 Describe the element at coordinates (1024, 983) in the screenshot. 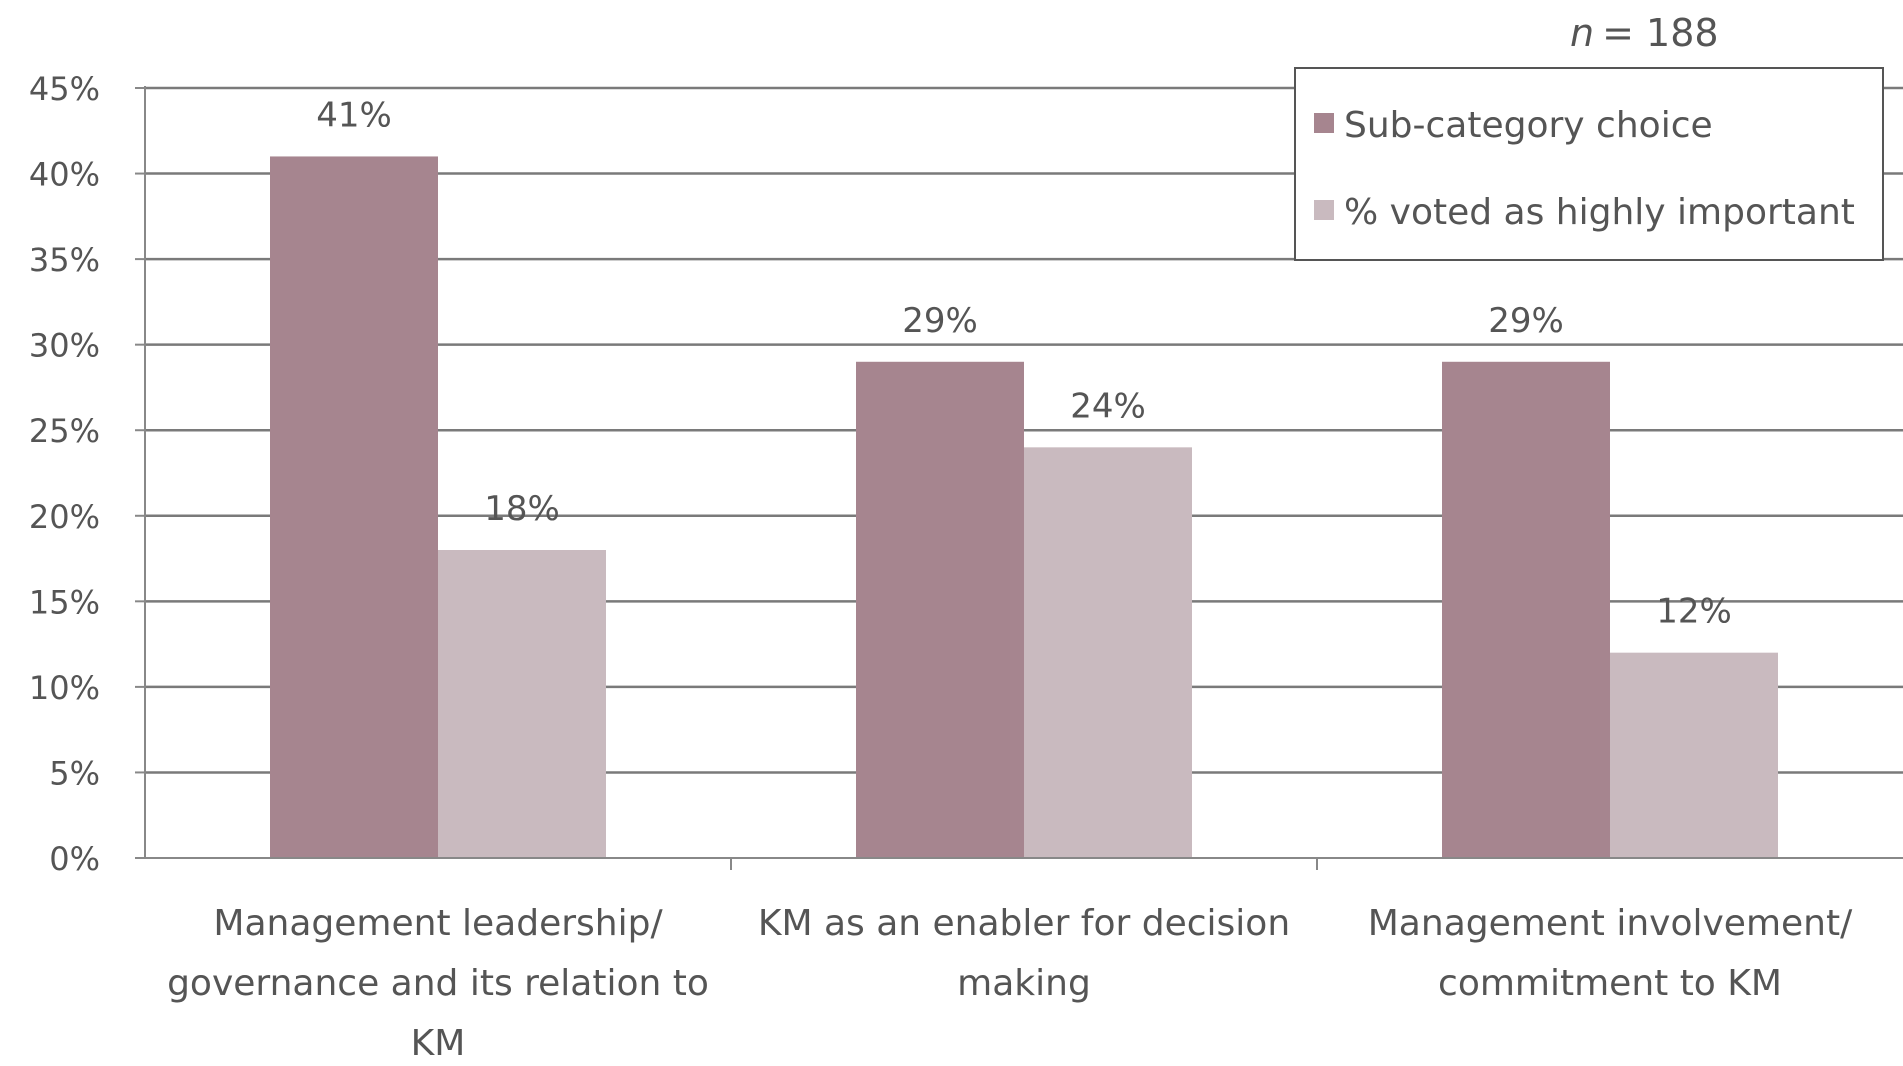

I see `category-label: making` at that location.